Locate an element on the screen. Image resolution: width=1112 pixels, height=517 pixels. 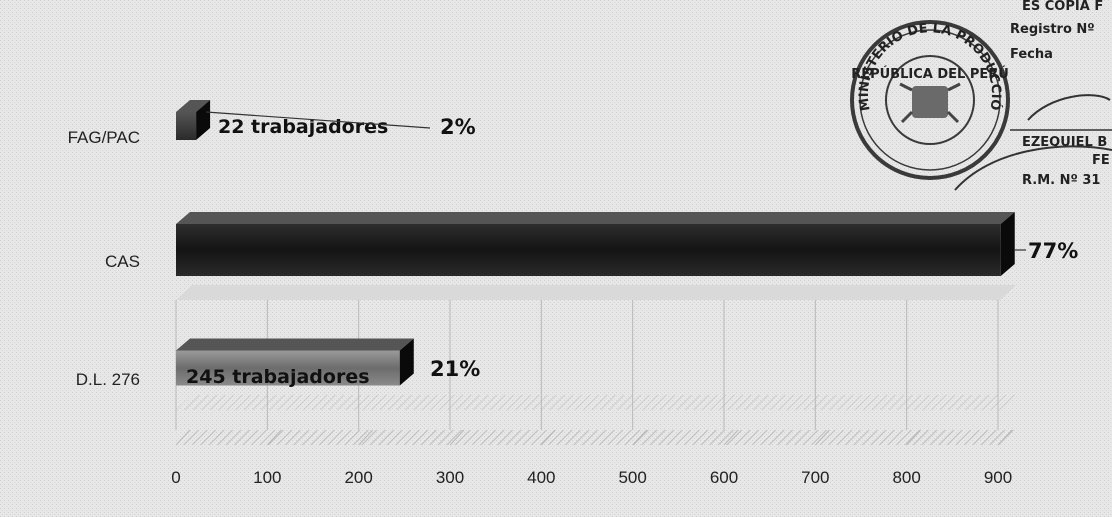
leader-line is located at coordinates (318, 120).